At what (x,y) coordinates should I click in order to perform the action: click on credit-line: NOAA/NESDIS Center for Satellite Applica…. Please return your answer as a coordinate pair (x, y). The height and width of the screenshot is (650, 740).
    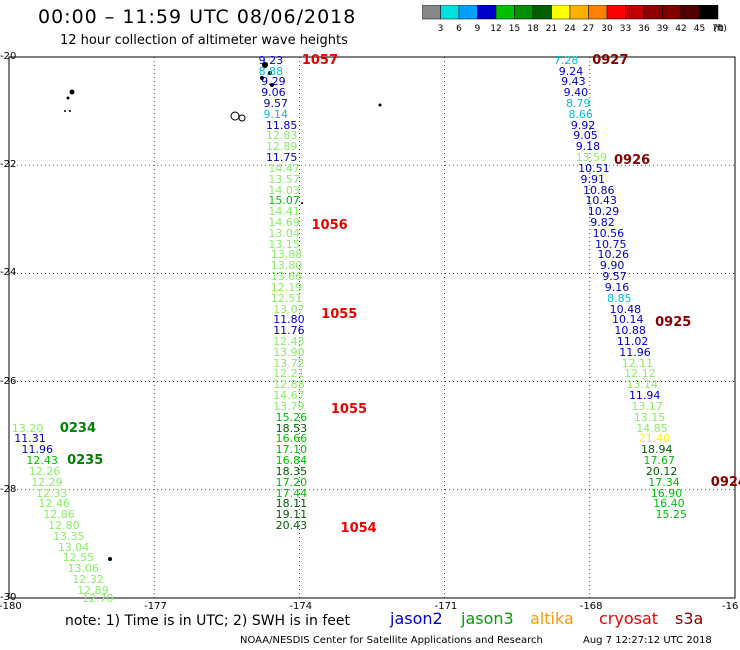
    Looking at the image, I should click on (391, 640).